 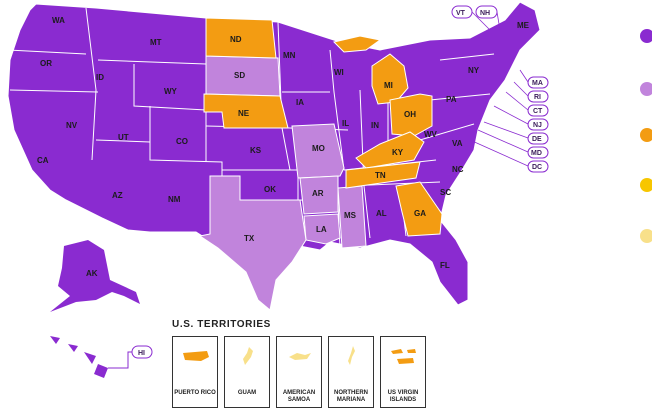 I want to click on territory-name: NORTHERN MARIANA, so click(x=351, y=396).